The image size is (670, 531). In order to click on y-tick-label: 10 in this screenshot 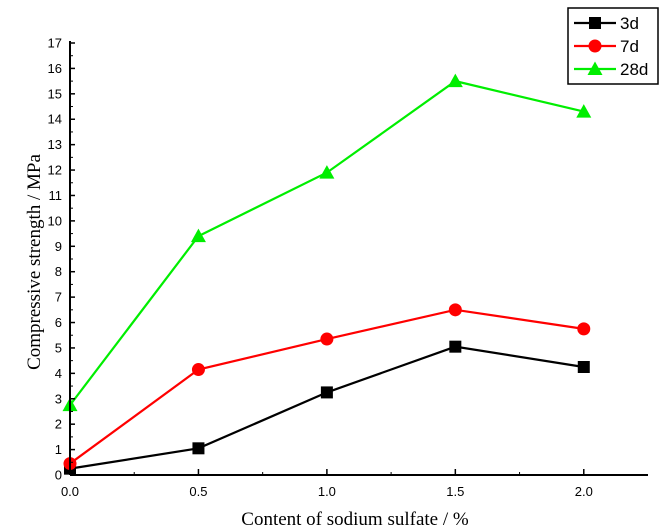, I will do `click(55, 220)`.